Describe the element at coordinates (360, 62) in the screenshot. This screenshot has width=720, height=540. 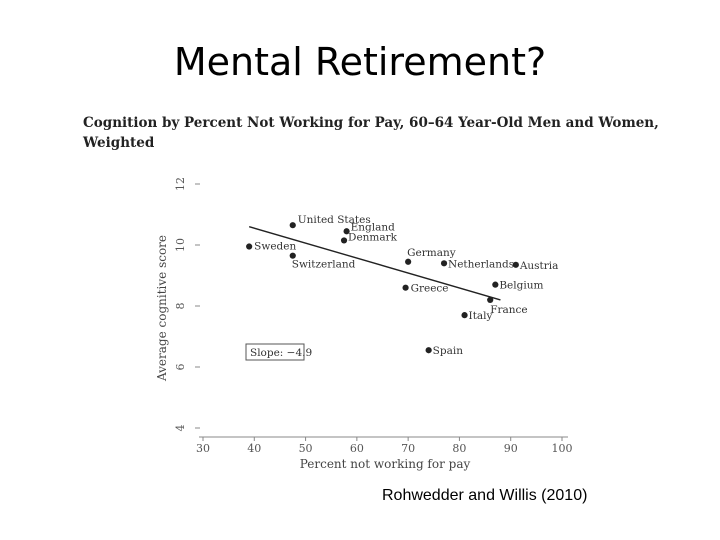
I see `slide-title: Mental Retirement?` at that location.